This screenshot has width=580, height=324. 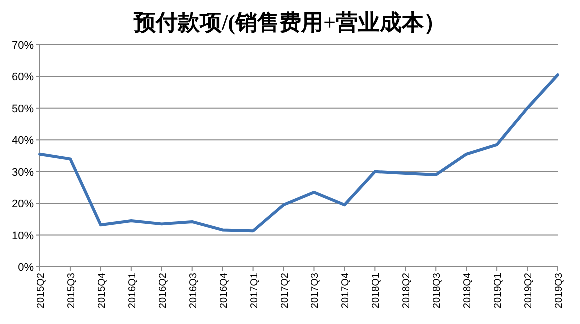 What do you see at coordinates (41, 290) in the screenshot?
I see `x-tick-label: 2015Q2` at bounding box center [41, 290].